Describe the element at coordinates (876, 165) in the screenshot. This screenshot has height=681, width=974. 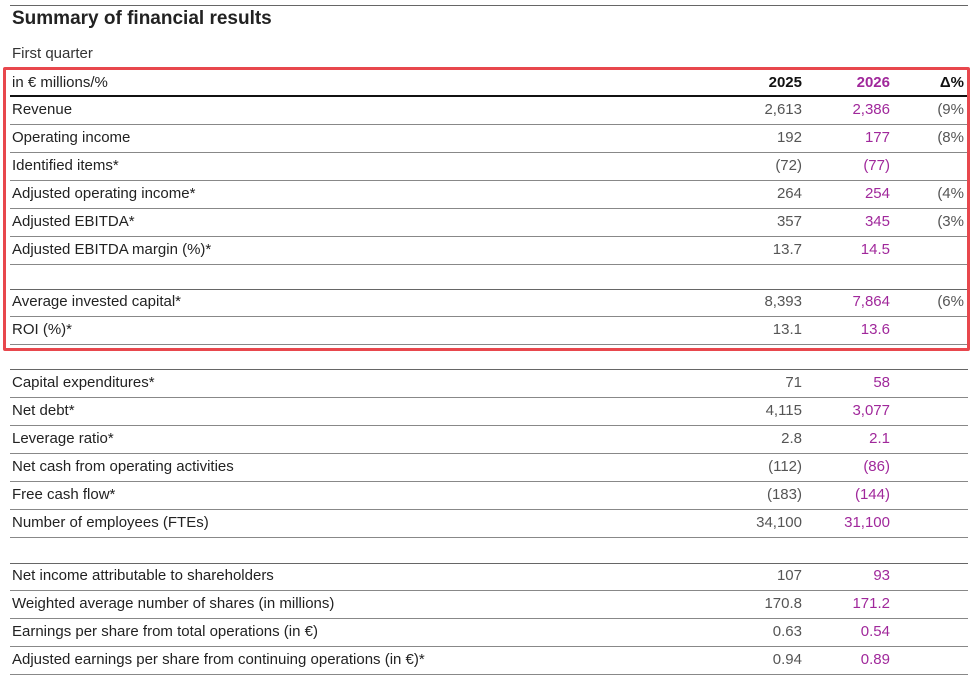
I see `cell-value: (77)` at that location.